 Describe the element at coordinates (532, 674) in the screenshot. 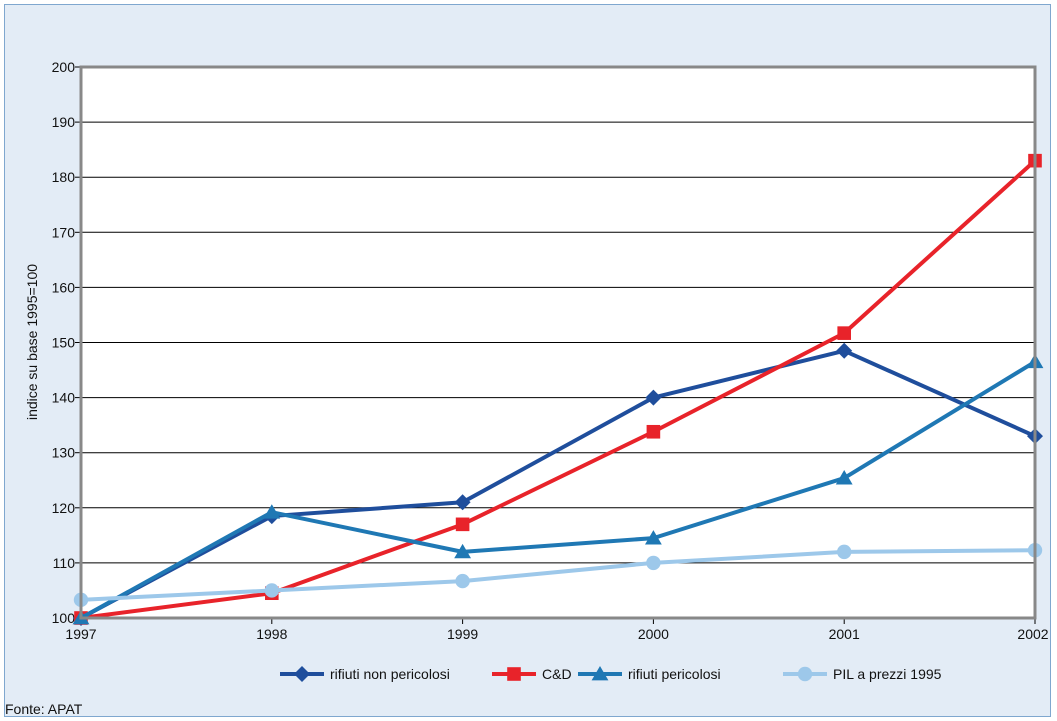

I see `legend-item: C&D` at that location.